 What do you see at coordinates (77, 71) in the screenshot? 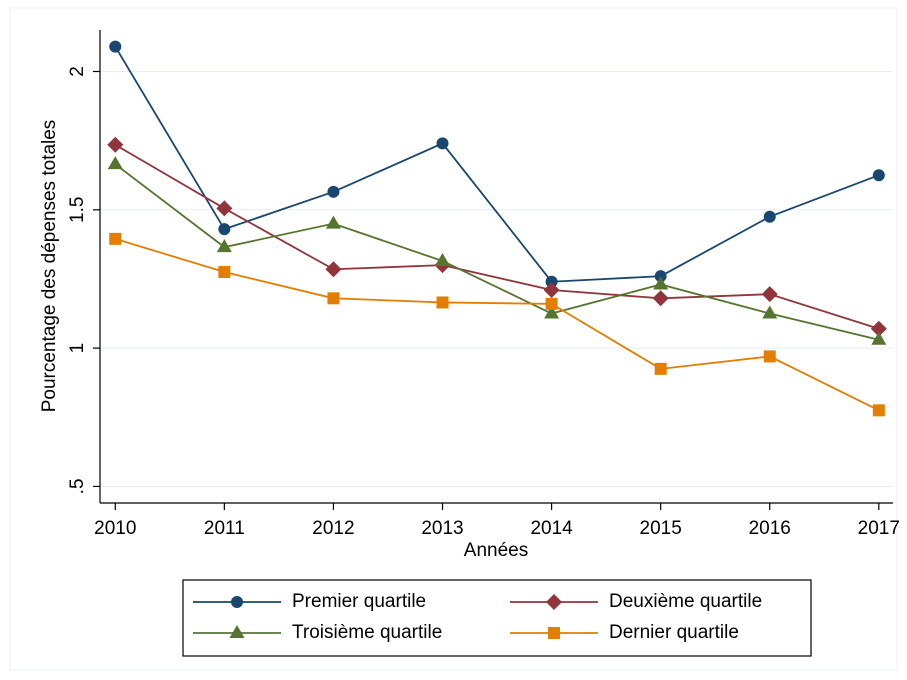
I see `y-tick-label: 2` at bounding box center [77, 71].